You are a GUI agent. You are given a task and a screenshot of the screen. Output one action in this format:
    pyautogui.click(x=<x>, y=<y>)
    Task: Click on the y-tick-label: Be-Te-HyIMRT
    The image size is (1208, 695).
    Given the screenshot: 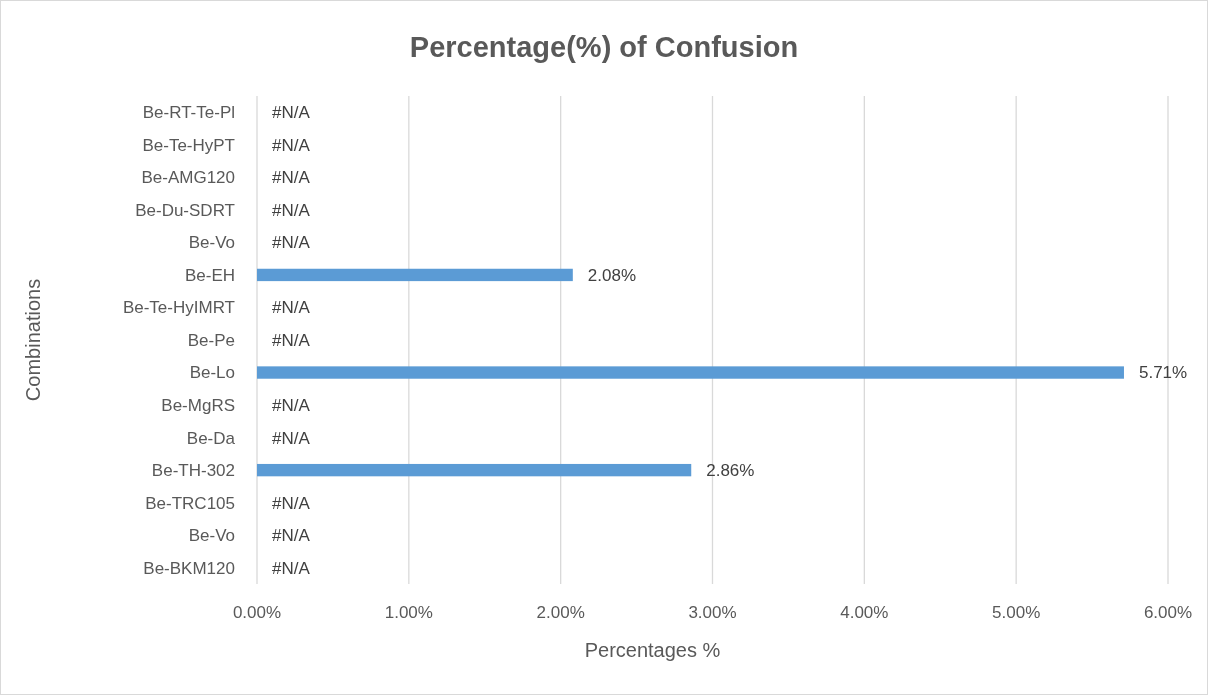 What is the action you would take?
    pyautogui.click(x=178, y=308)
    